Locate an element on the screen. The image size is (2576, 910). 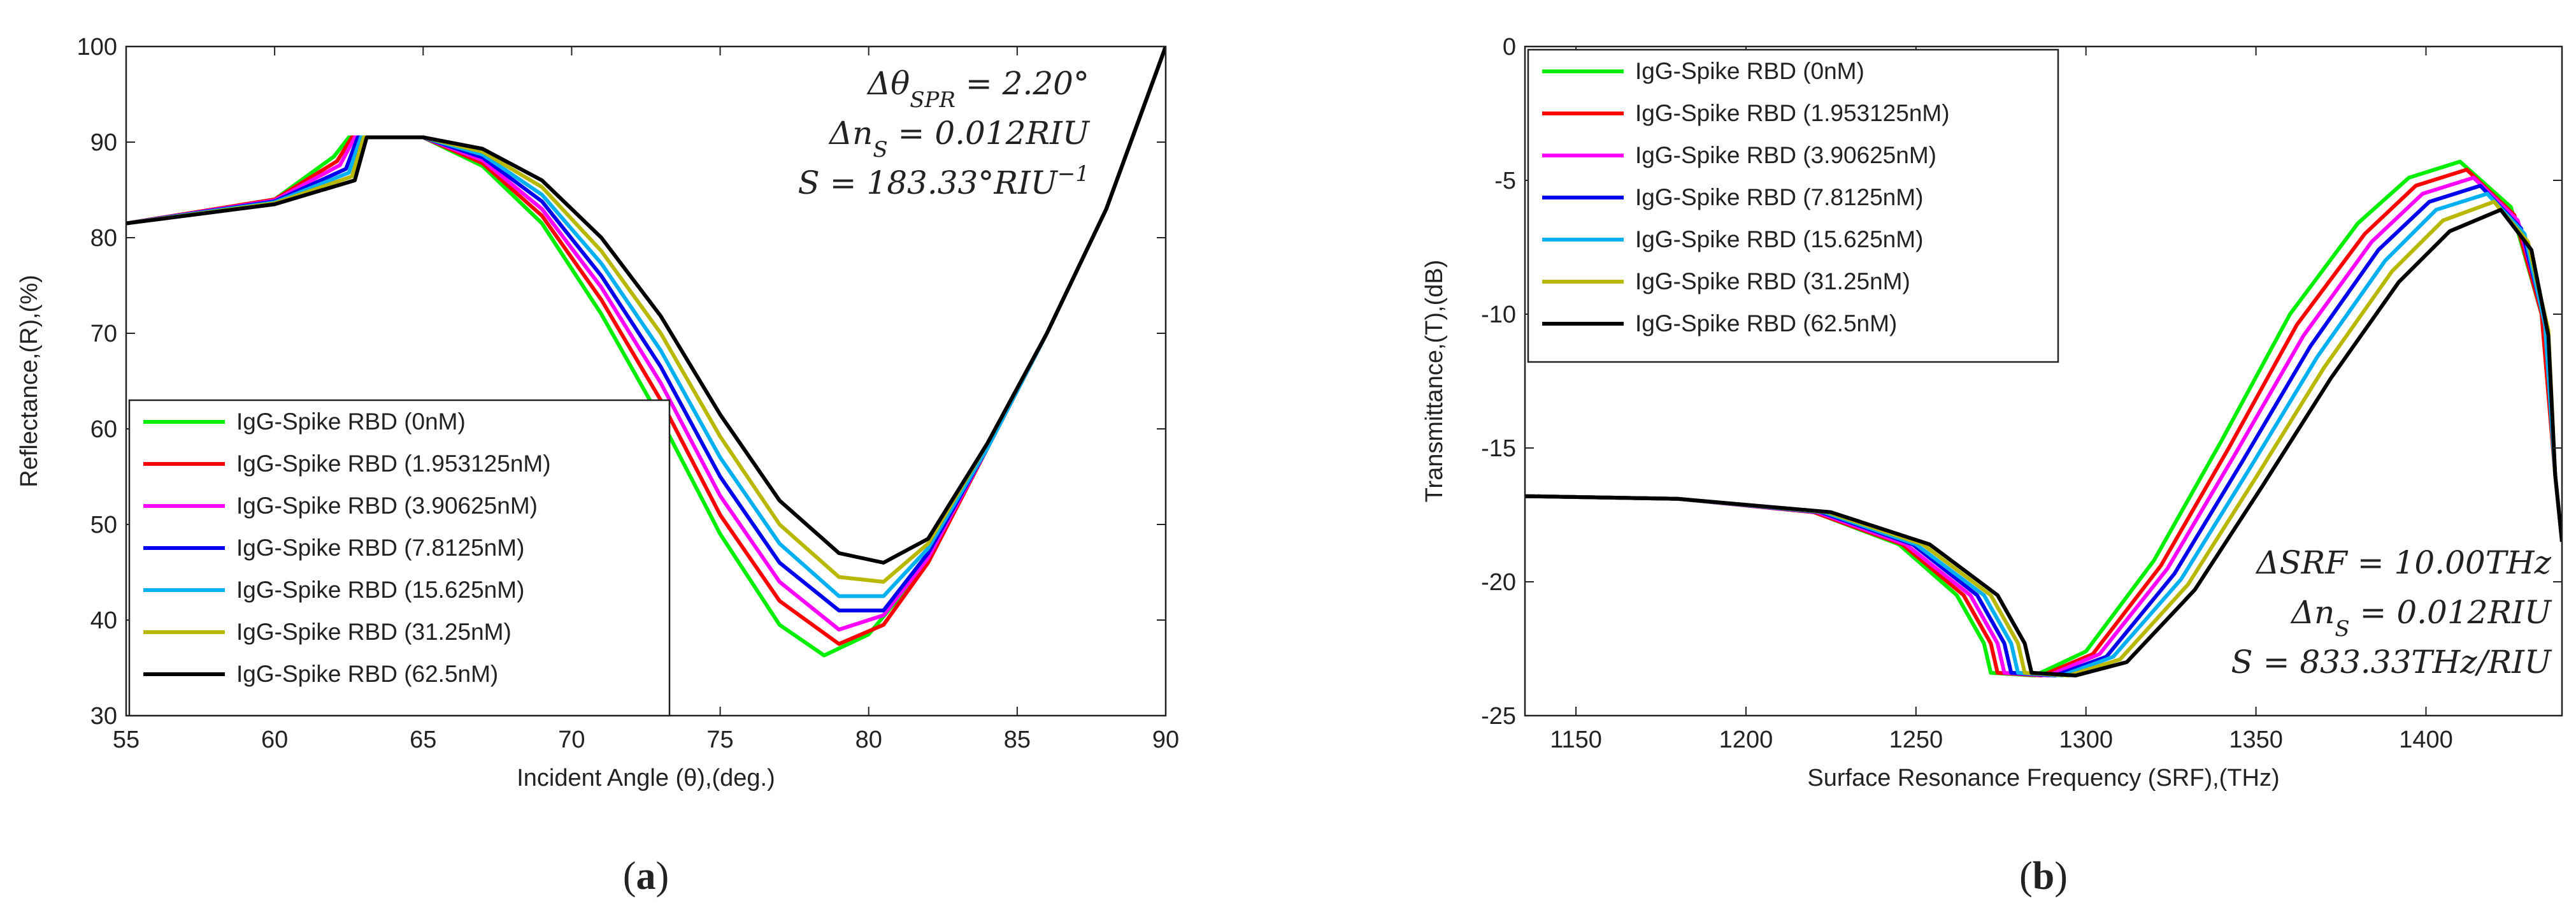
y-tick-label: -25 is located at coordinates (1498, 716).